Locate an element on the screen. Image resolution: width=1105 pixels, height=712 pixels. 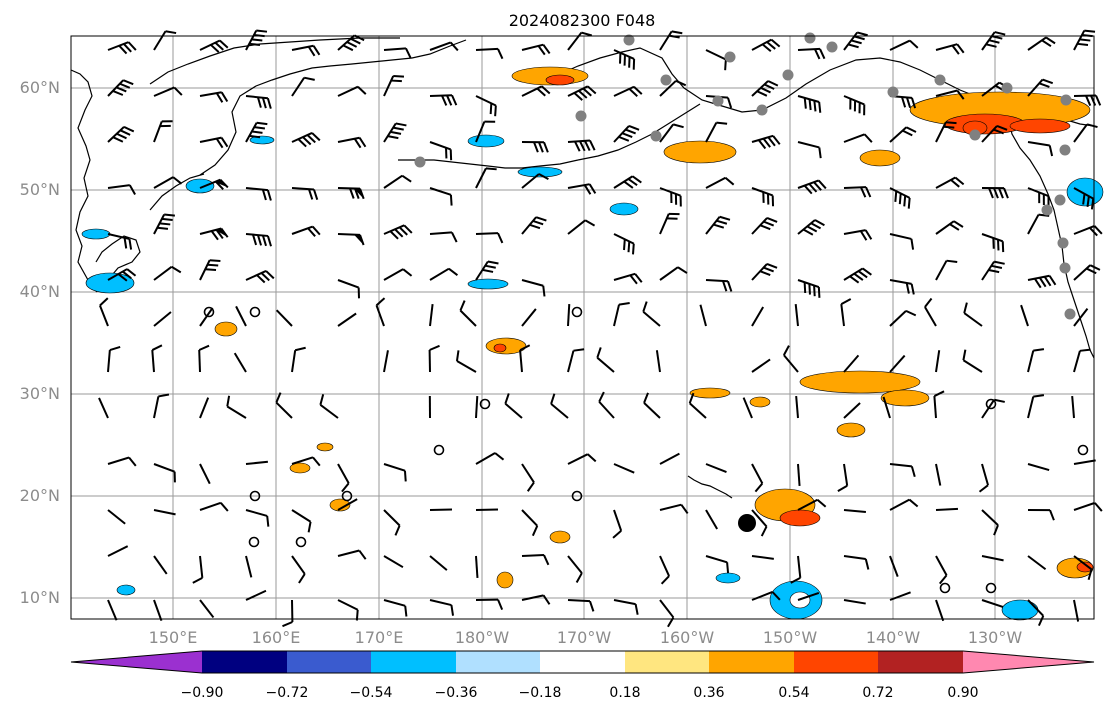
coastline-canada is located at coordinates (1047, 231).